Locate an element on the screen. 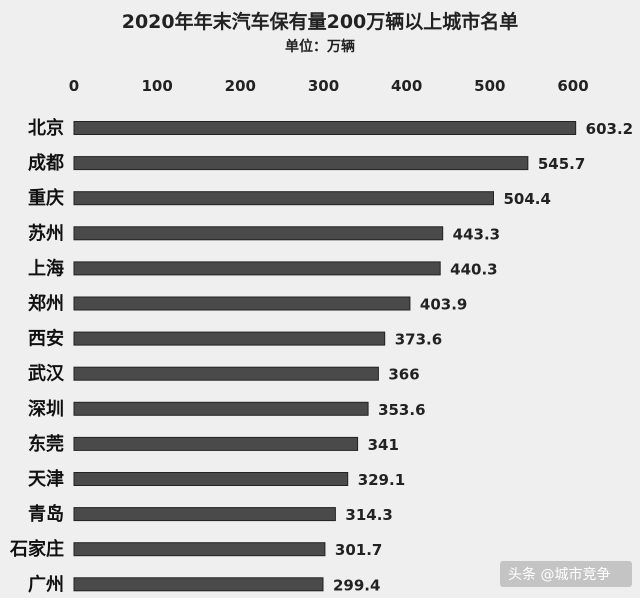  x-tick-label: 300 is located at coordinates (323, 86).